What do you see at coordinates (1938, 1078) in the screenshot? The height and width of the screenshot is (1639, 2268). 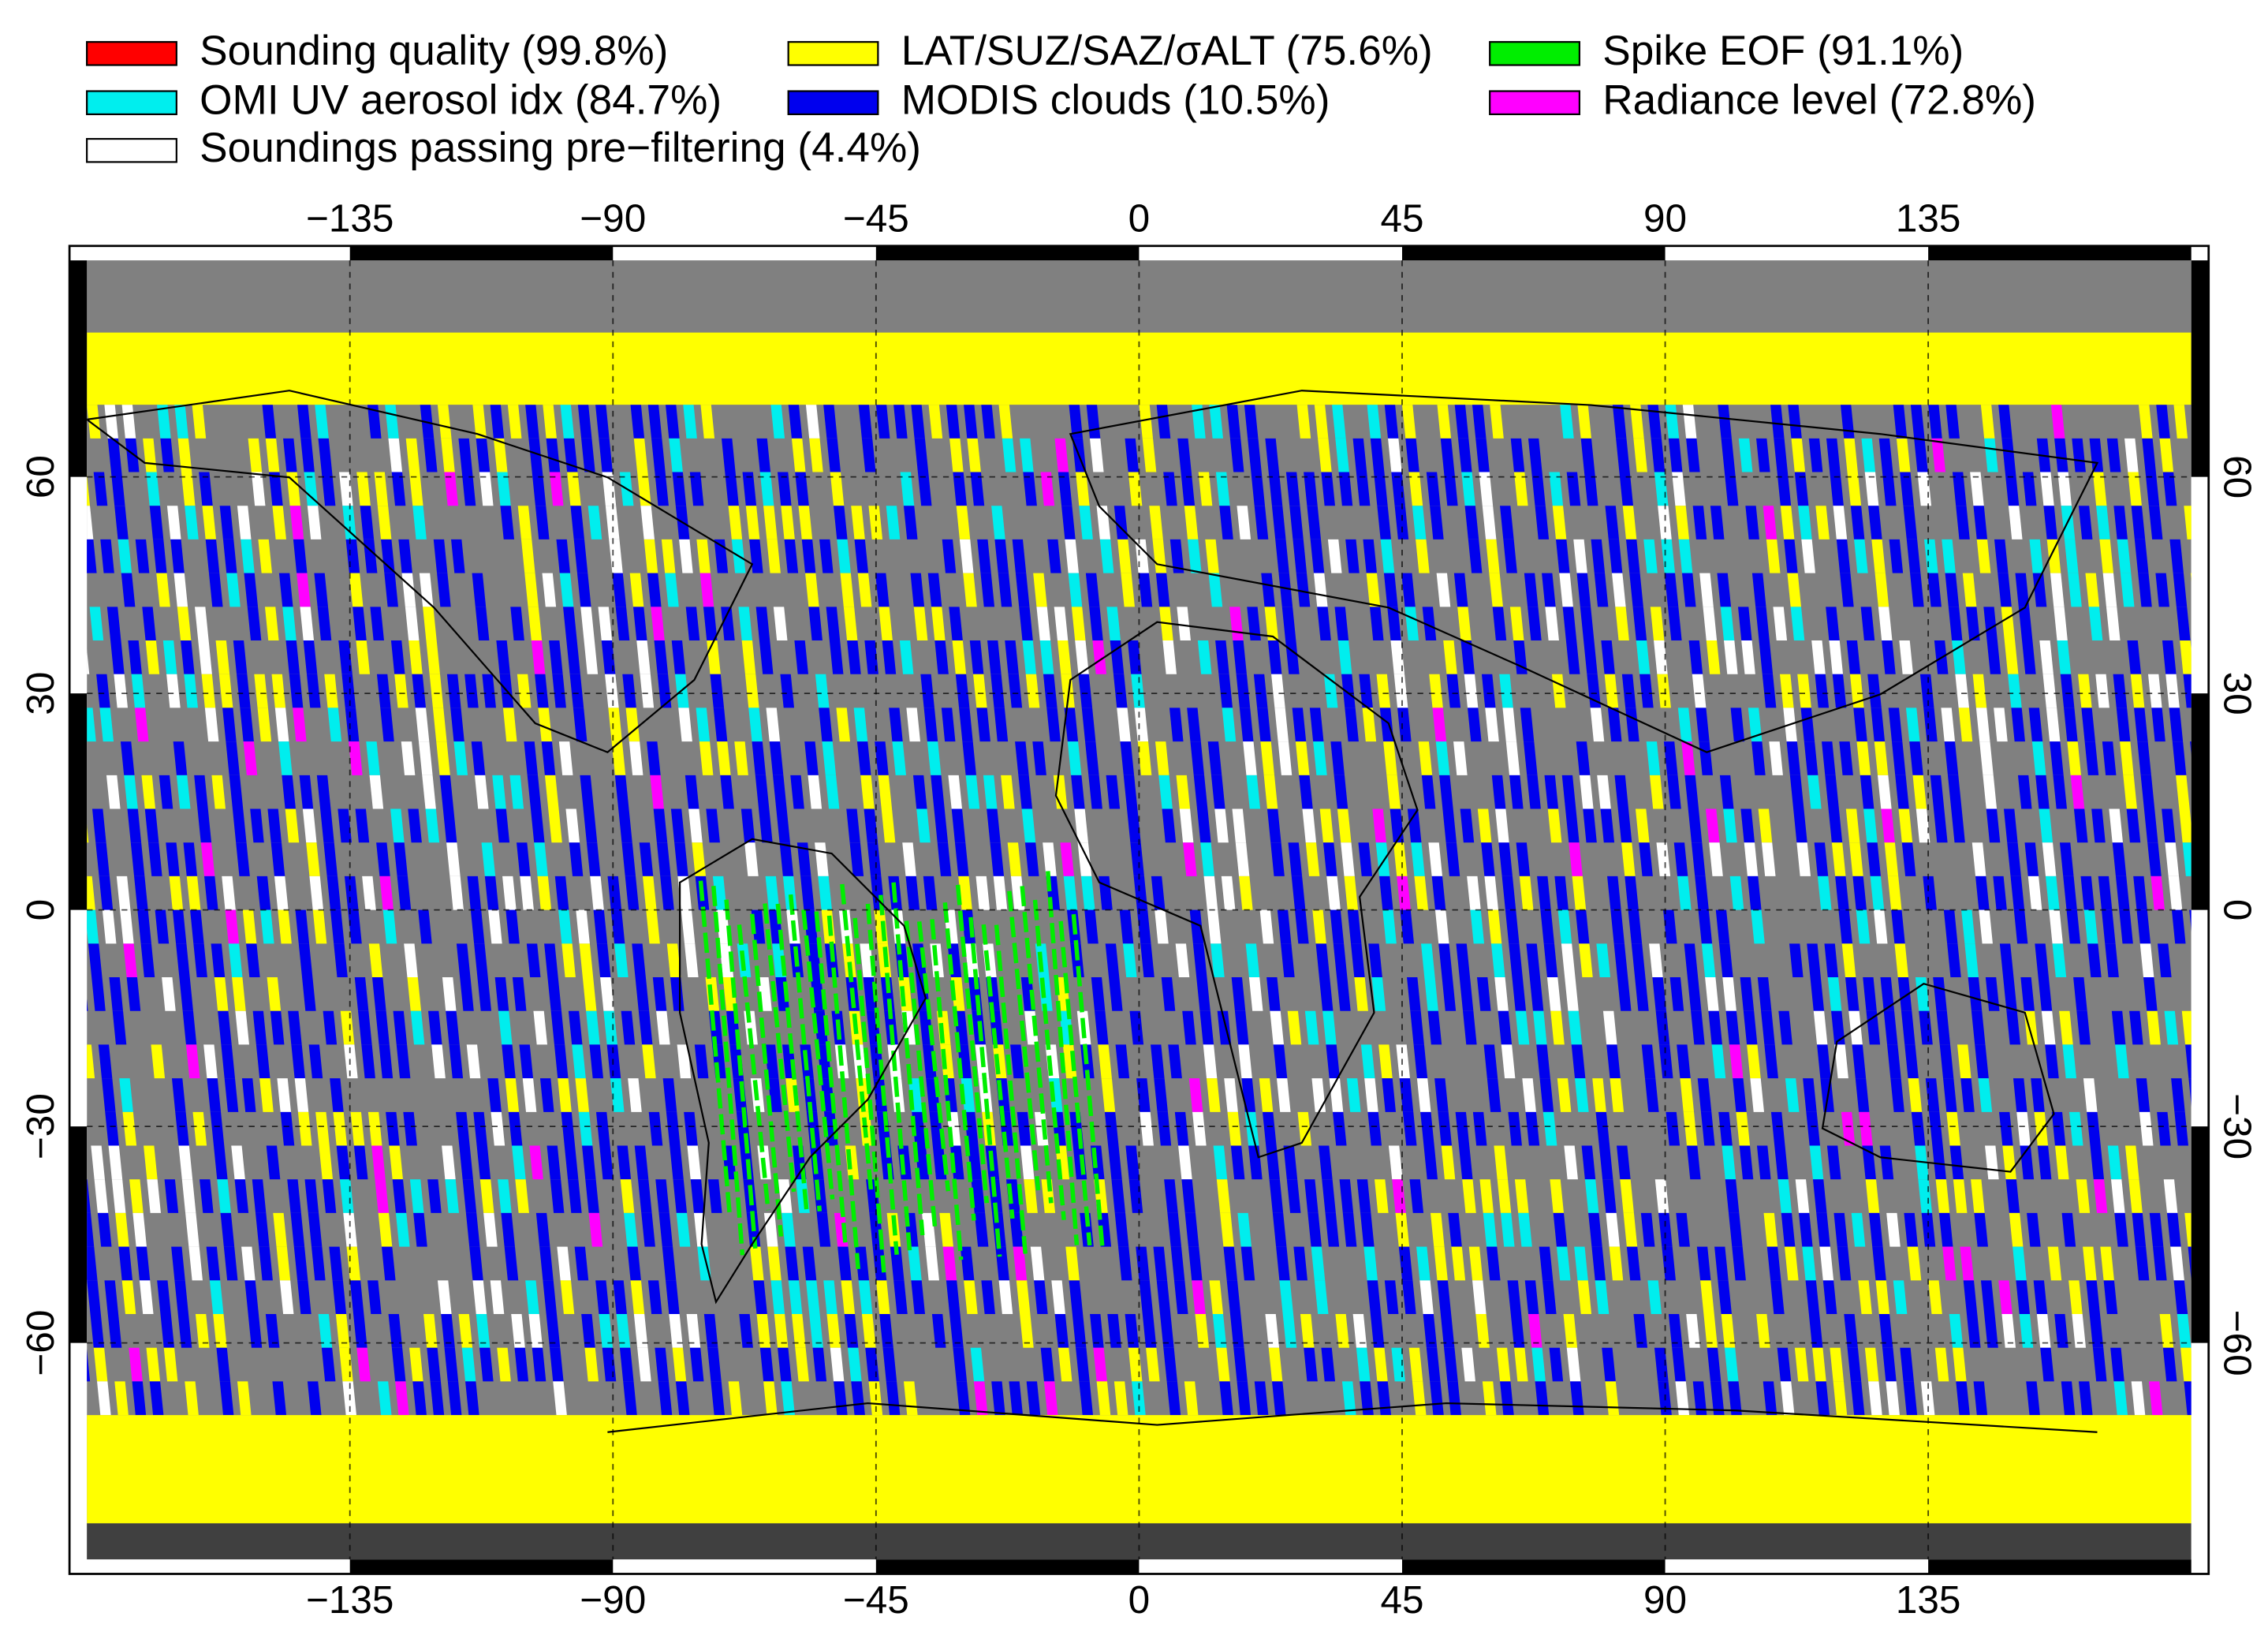 I see `coast` at bounding box center [1938, 1078].